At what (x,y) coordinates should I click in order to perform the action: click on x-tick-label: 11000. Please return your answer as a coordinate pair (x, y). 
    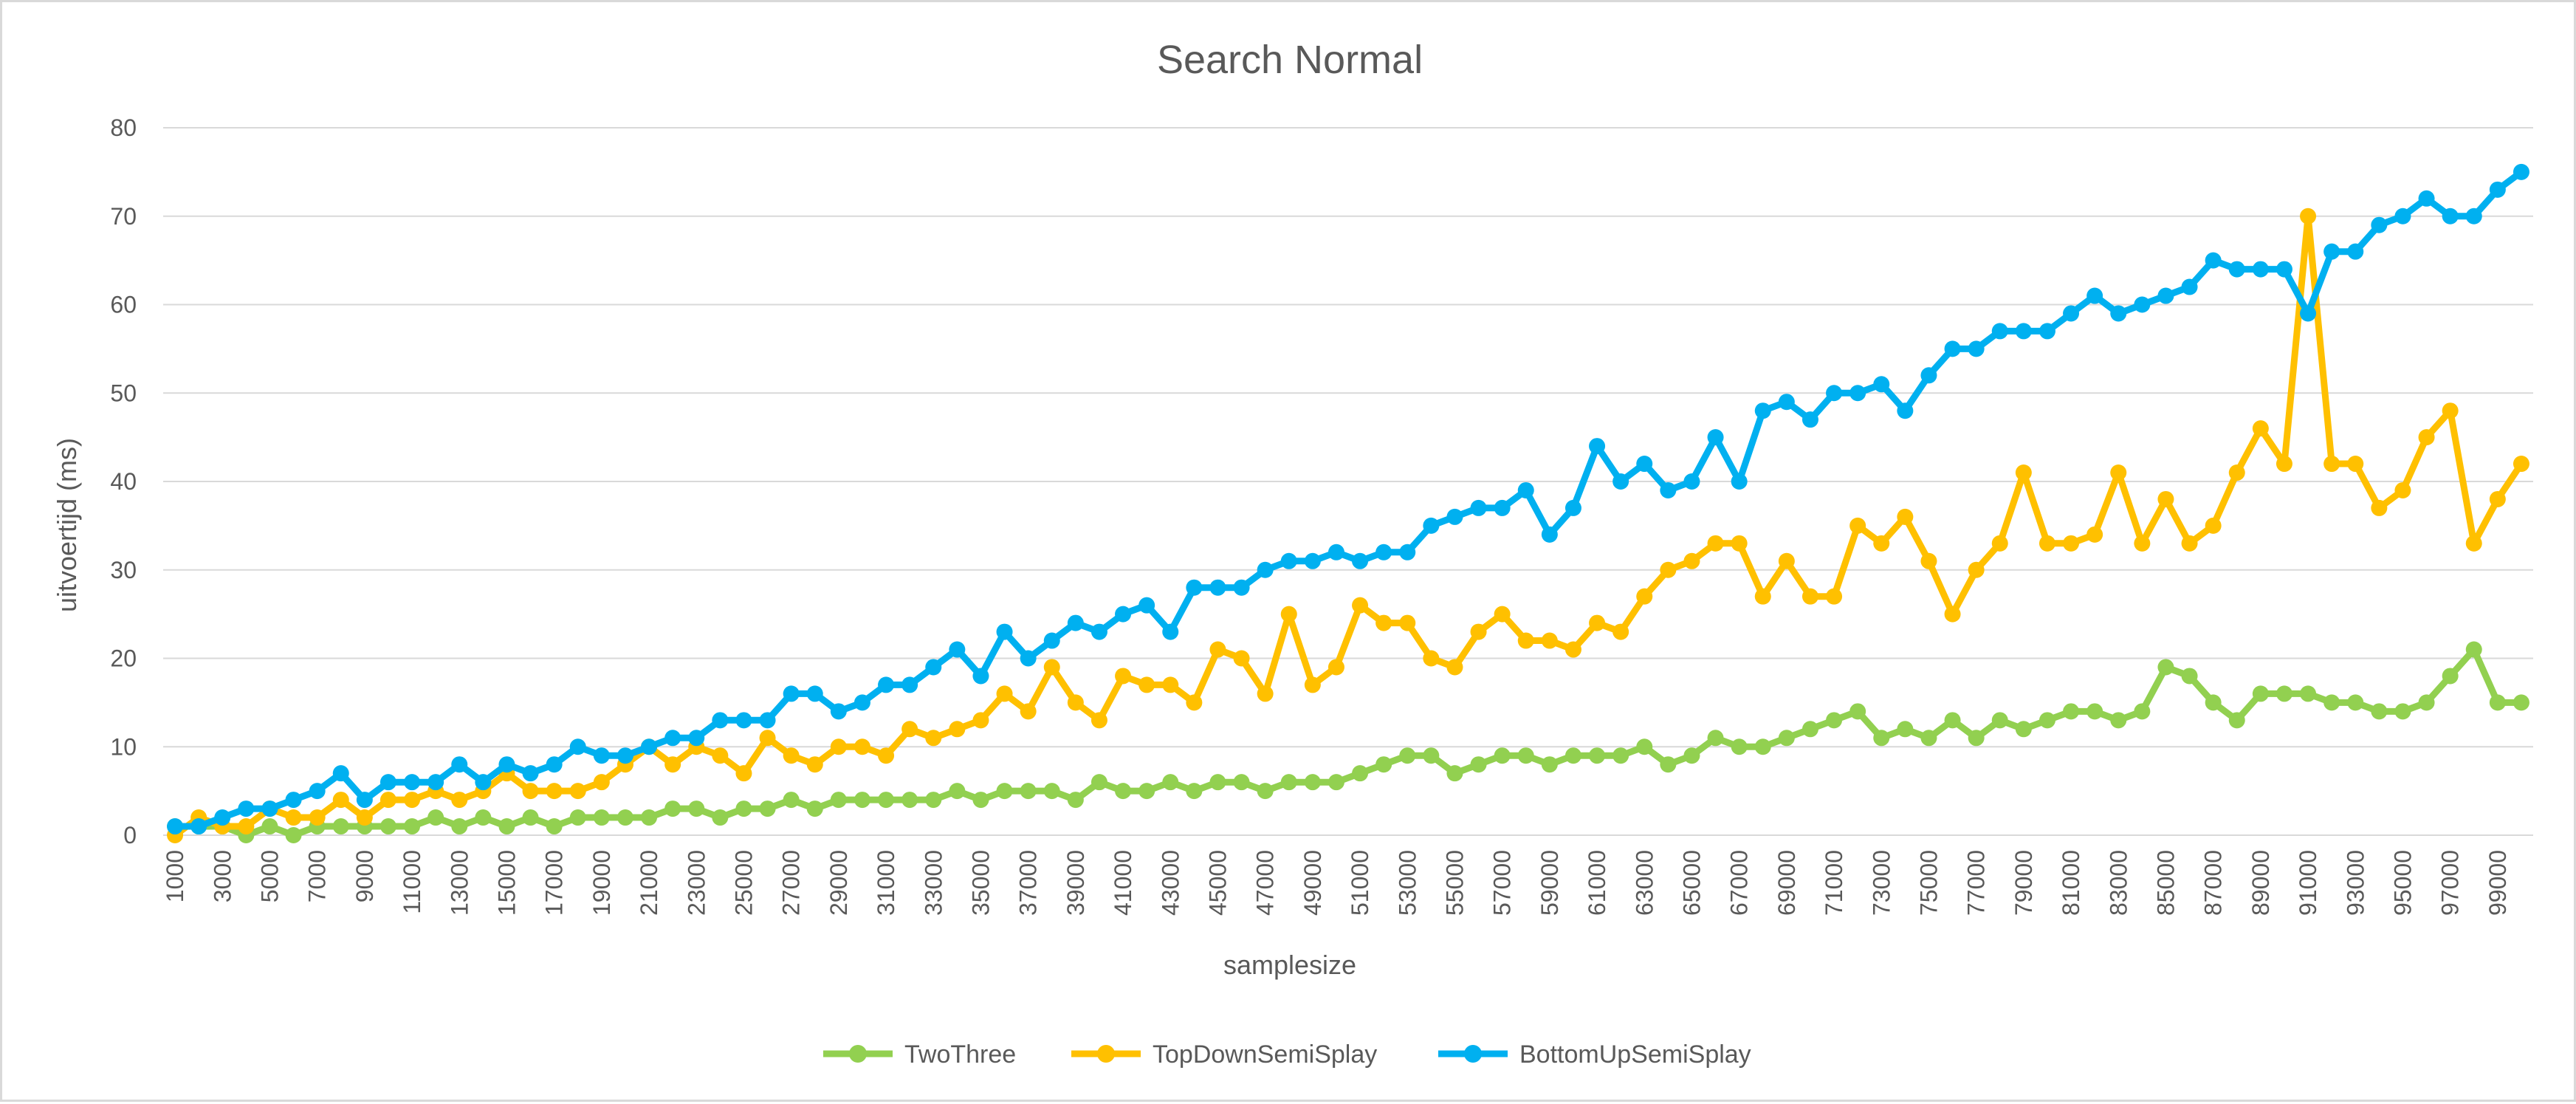
    Looking at the image, I should click on (412, 882).